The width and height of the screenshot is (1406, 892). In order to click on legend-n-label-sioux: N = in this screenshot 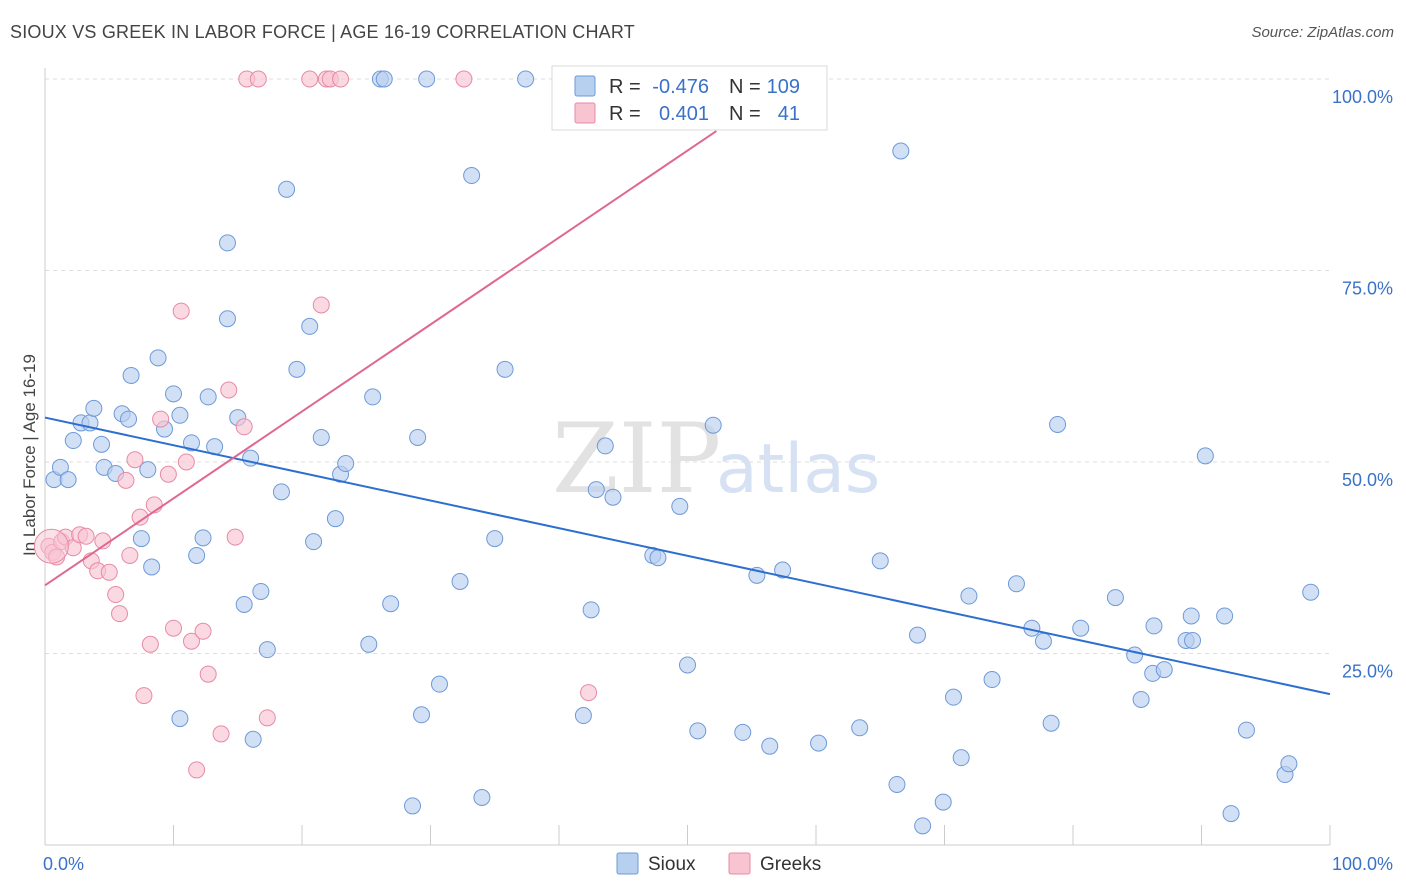, I will do `click(745, 87)`.